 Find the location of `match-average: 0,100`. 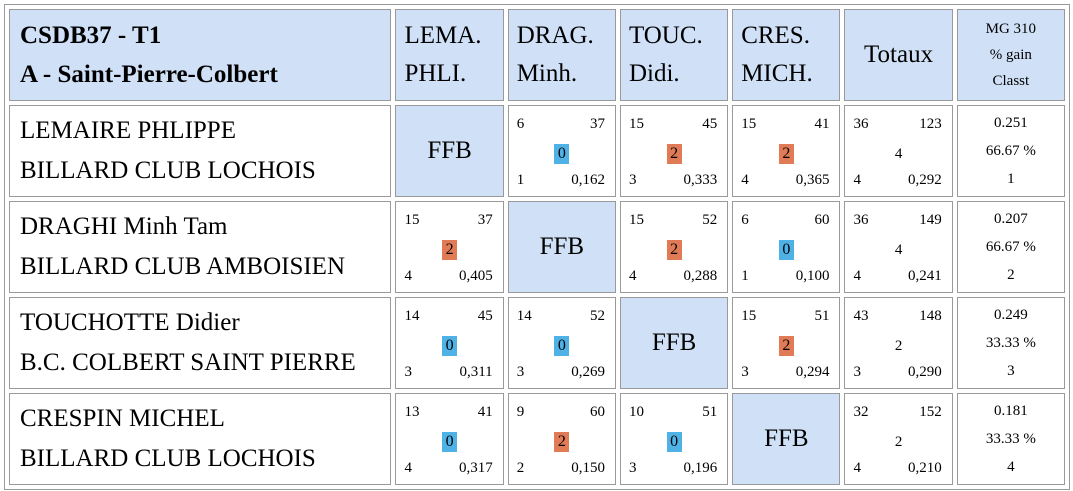

match-average: 0,100 is located at coordinates (812, 276).